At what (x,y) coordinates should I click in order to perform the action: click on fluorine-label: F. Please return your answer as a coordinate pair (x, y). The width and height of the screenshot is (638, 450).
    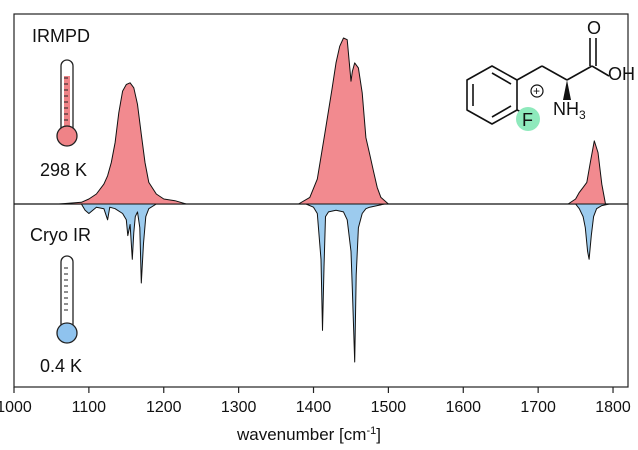
    Looking at the image, I should click on (527, 120).